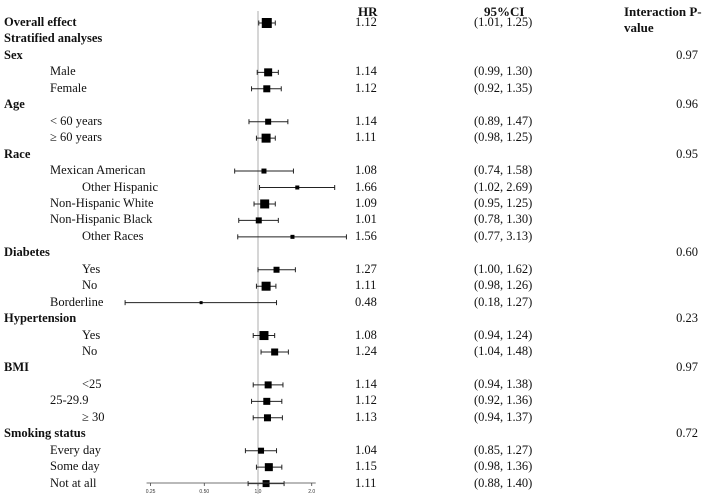 The width and height of the screenshot is (728, 494). What do you see at coordinates (368, 11) in the screenshot?
I see `hr-header: HR` at bounding box center [368, 11].